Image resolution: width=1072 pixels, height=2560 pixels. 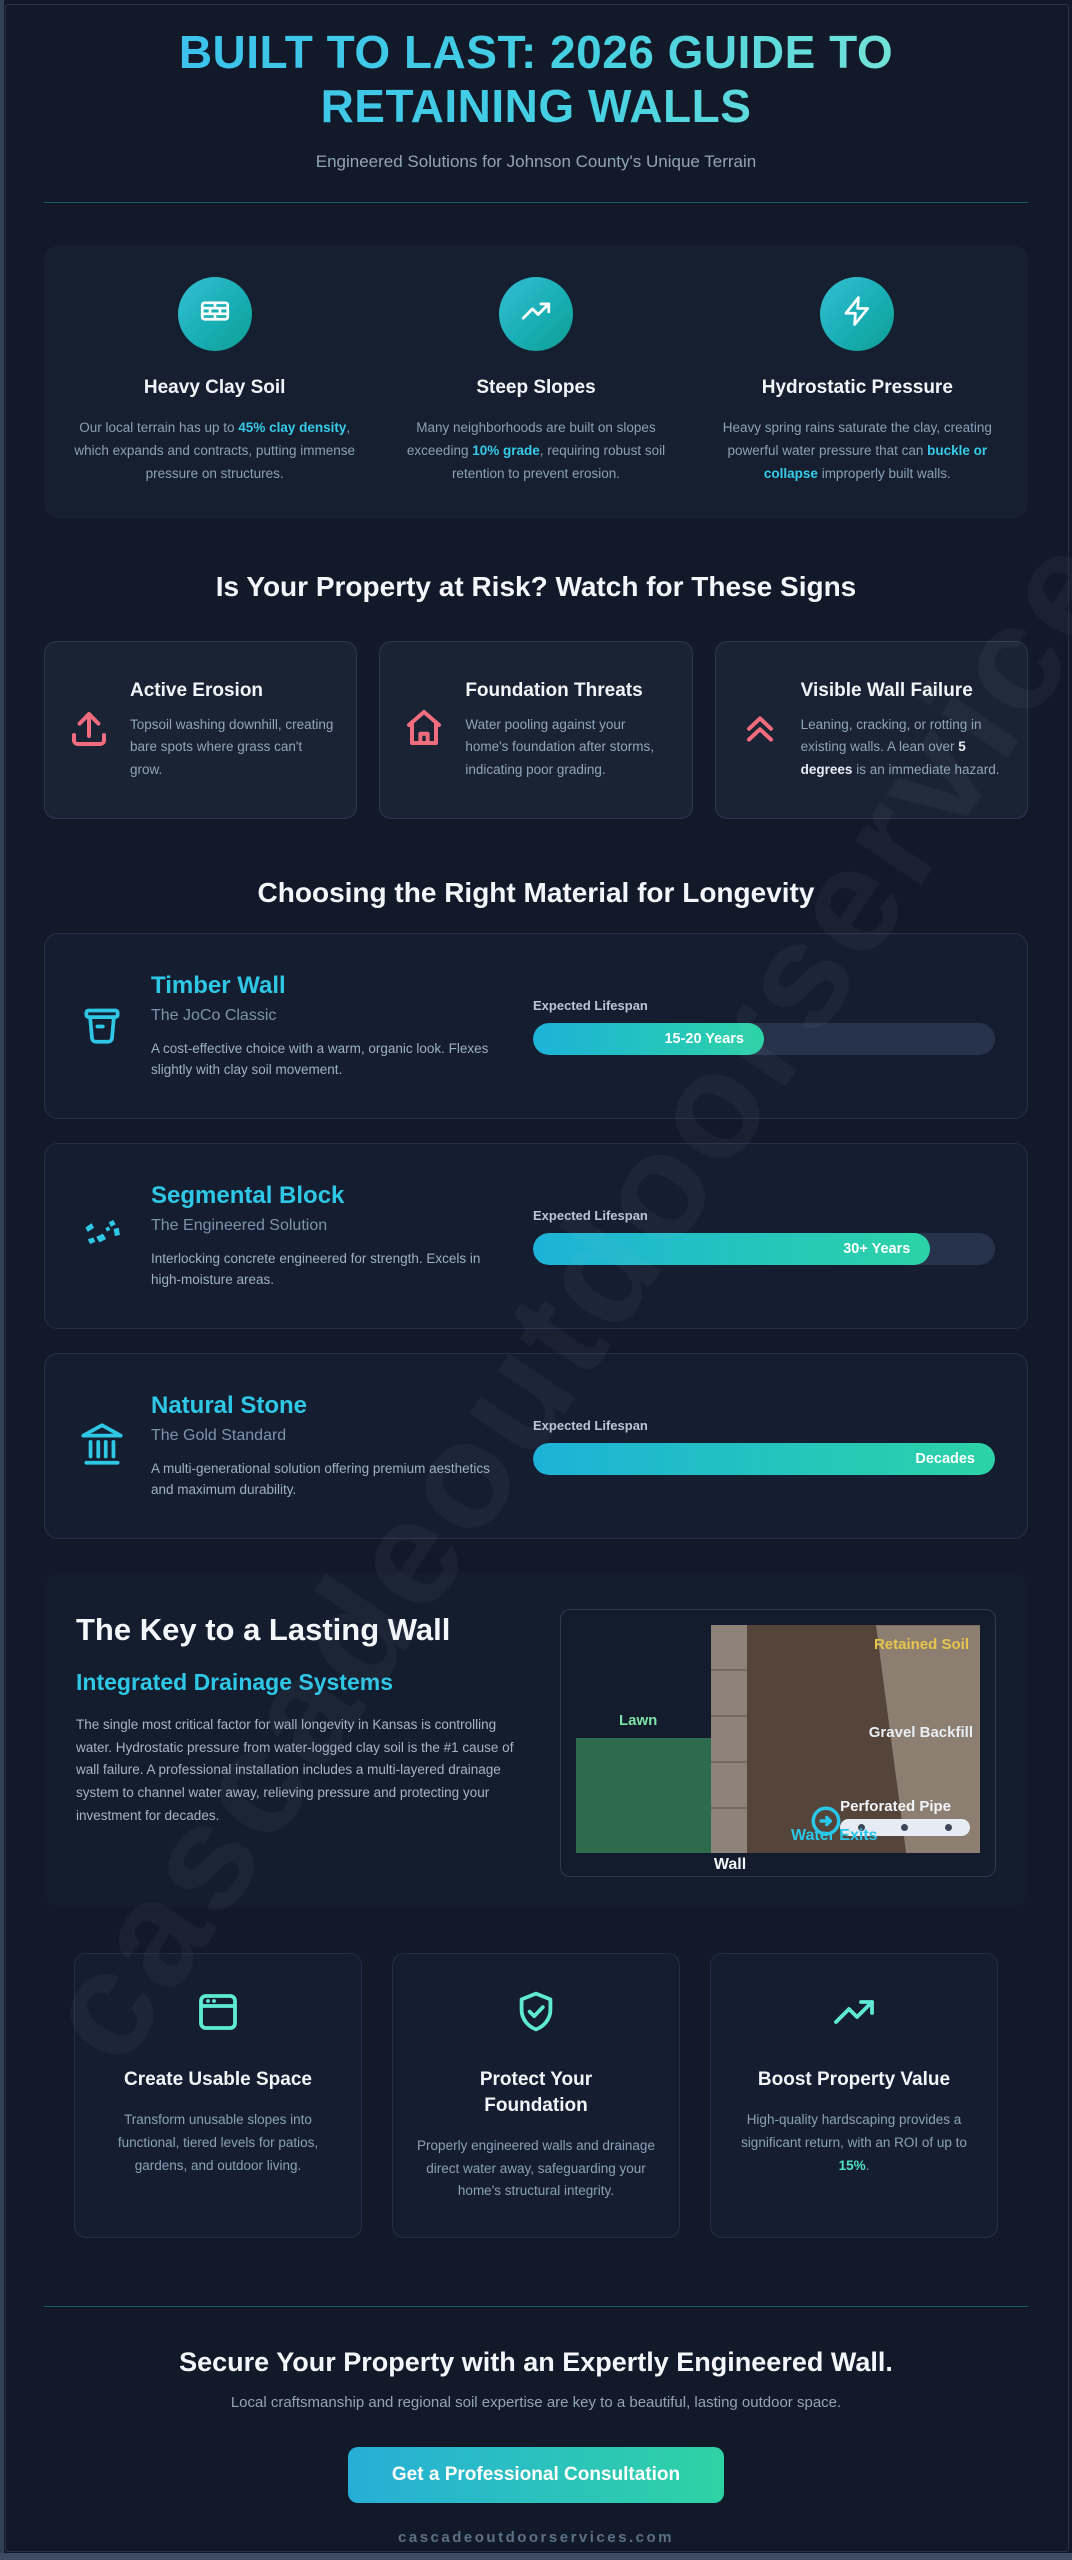 I want to click on chevrons-up-icon, so click(x=760, y=730).